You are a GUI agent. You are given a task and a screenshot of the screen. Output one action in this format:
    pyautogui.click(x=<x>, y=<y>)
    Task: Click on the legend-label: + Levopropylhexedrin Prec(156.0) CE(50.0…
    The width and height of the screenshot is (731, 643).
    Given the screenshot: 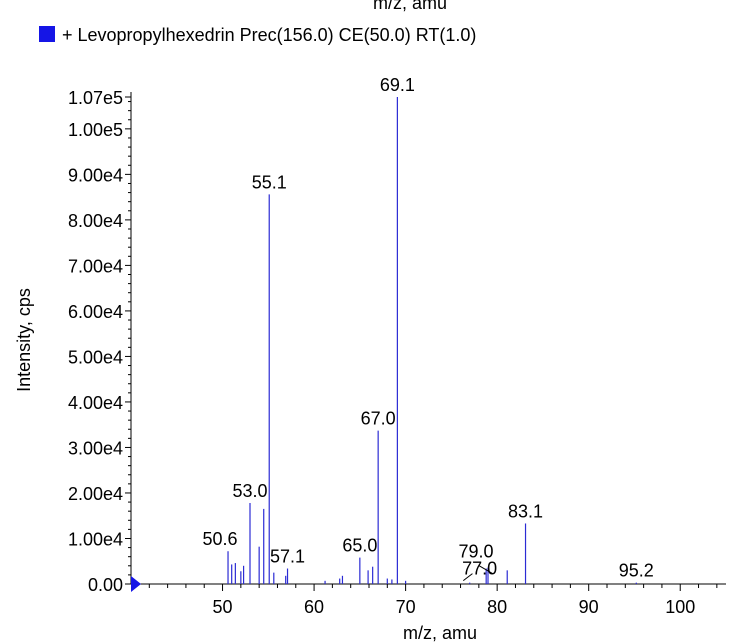 What is the action you would take?
    pyautogui.click(x=269, y=35)
    